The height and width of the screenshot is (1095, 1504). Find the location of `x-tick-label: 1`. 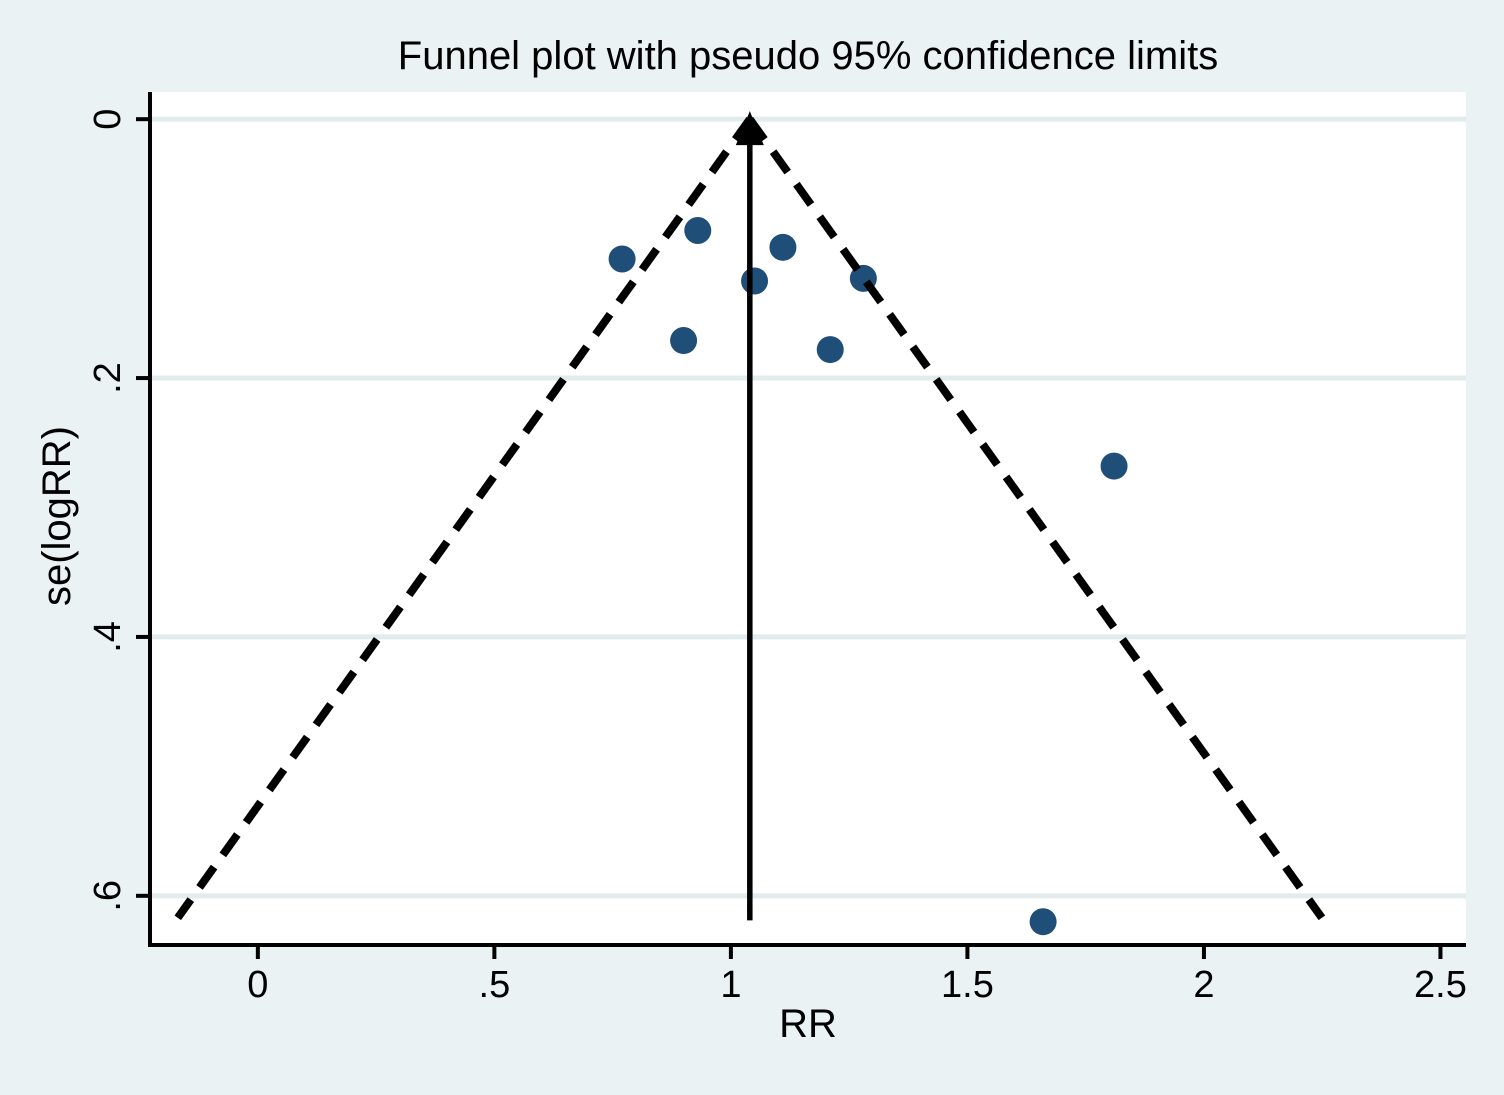

x-tick-label: 1 is located at coordinates (730, 985).